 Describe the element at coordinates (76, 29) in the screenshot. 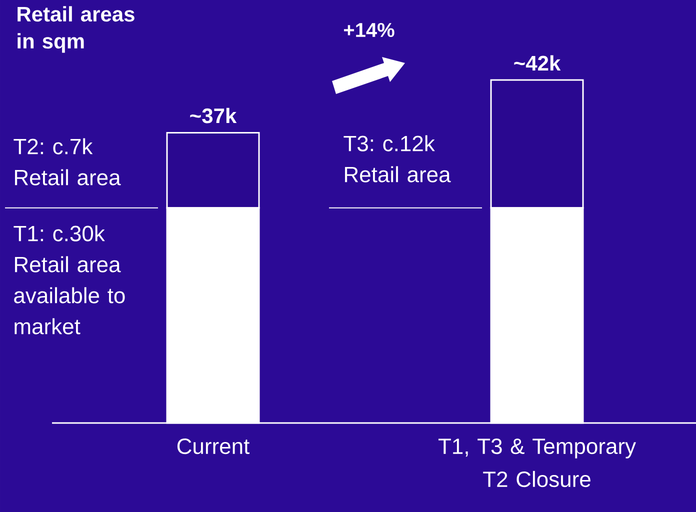

I see `chart-title: Retail areas in sqm` at that location.